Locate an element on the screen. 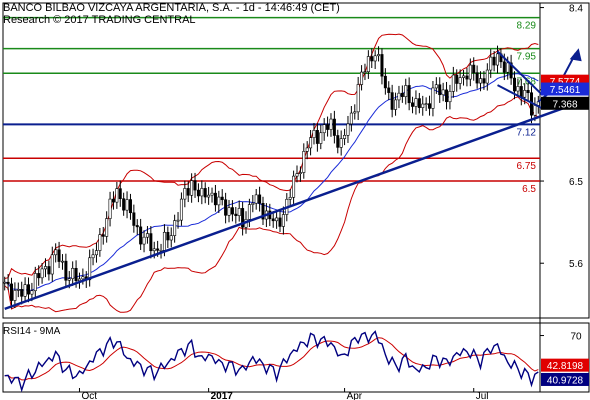 The image size is (590, 400). level-label: 7.68 is located at coordinates (527, 81).